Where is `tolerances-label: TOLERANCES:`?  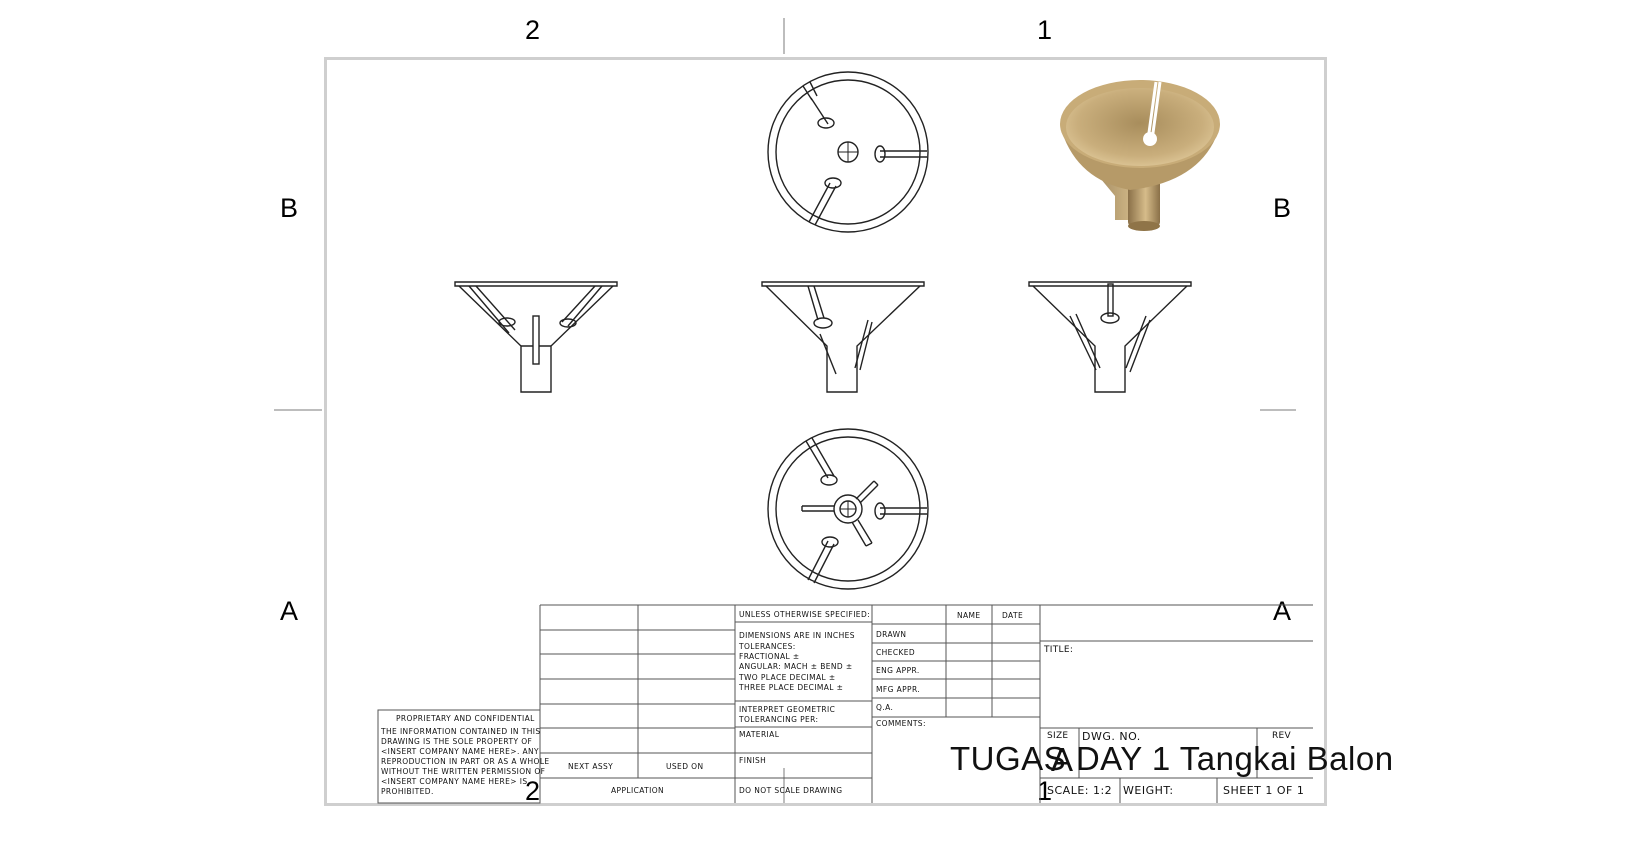
tolerances-label: TOLERANCES: is located at coordinates (767, 646).